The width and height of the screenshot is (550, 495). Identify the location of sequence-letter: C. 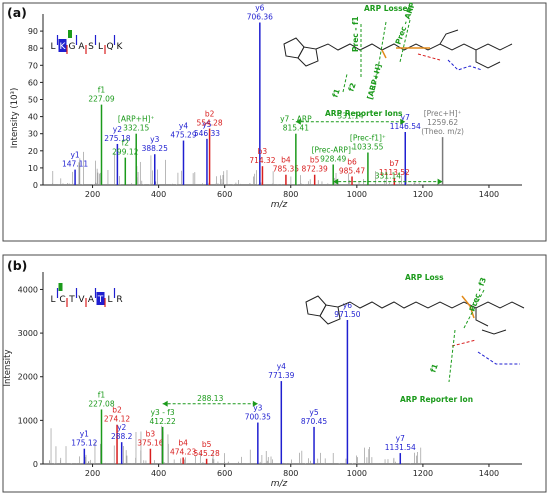
(62, 300).